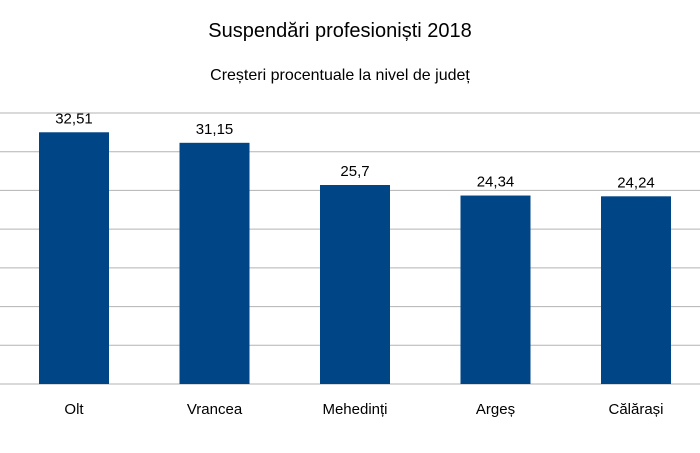 This screenshot has width=700, height=453. I want to click on category-label: Vrancea, so click(215, 409).